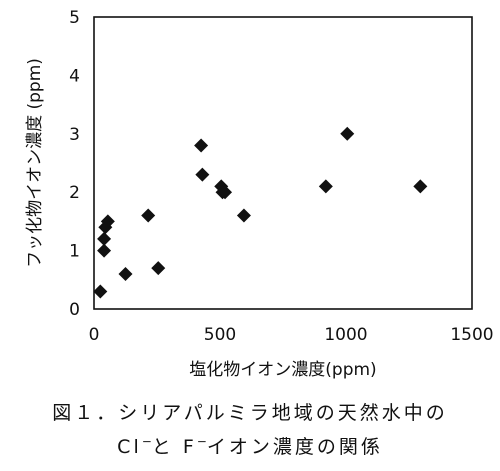 This screenshot has width=500, height=471. Describe the element at coordinates (471, 335) in the screenshot. I see `x-tick-label: 1500` at that location.